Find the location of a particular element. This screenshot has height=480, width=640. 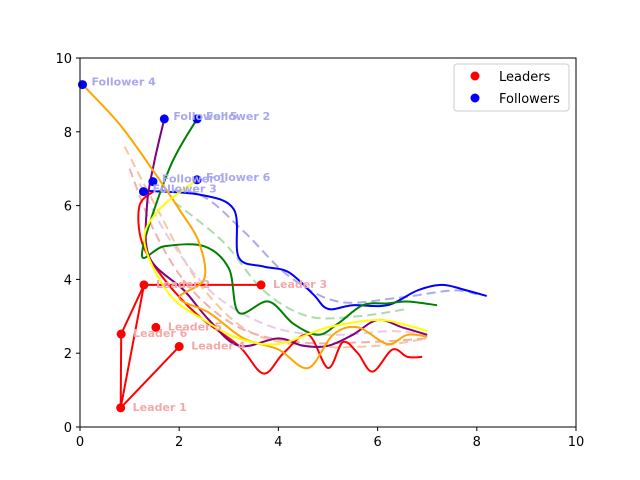

x-tick-label: 6 is located at coordinates (377, 442).